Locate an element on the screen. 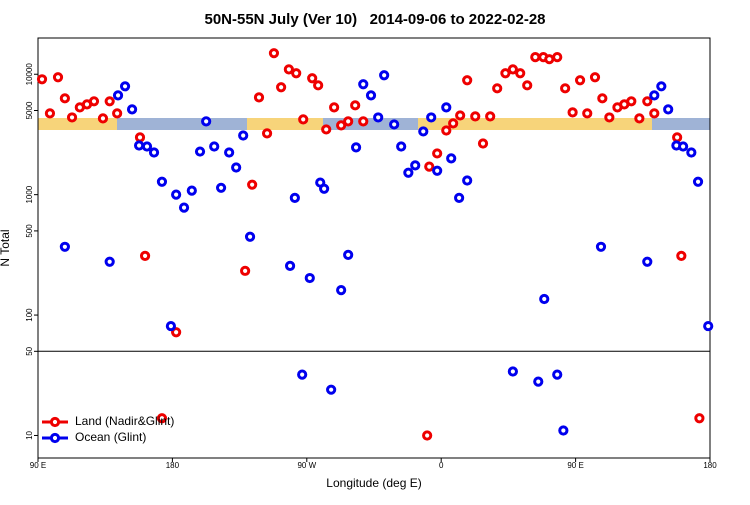 Image resolution: width=750 pixels, height=505 pixels. y-tick-label: 5000 is located at coordinates (29, 110).